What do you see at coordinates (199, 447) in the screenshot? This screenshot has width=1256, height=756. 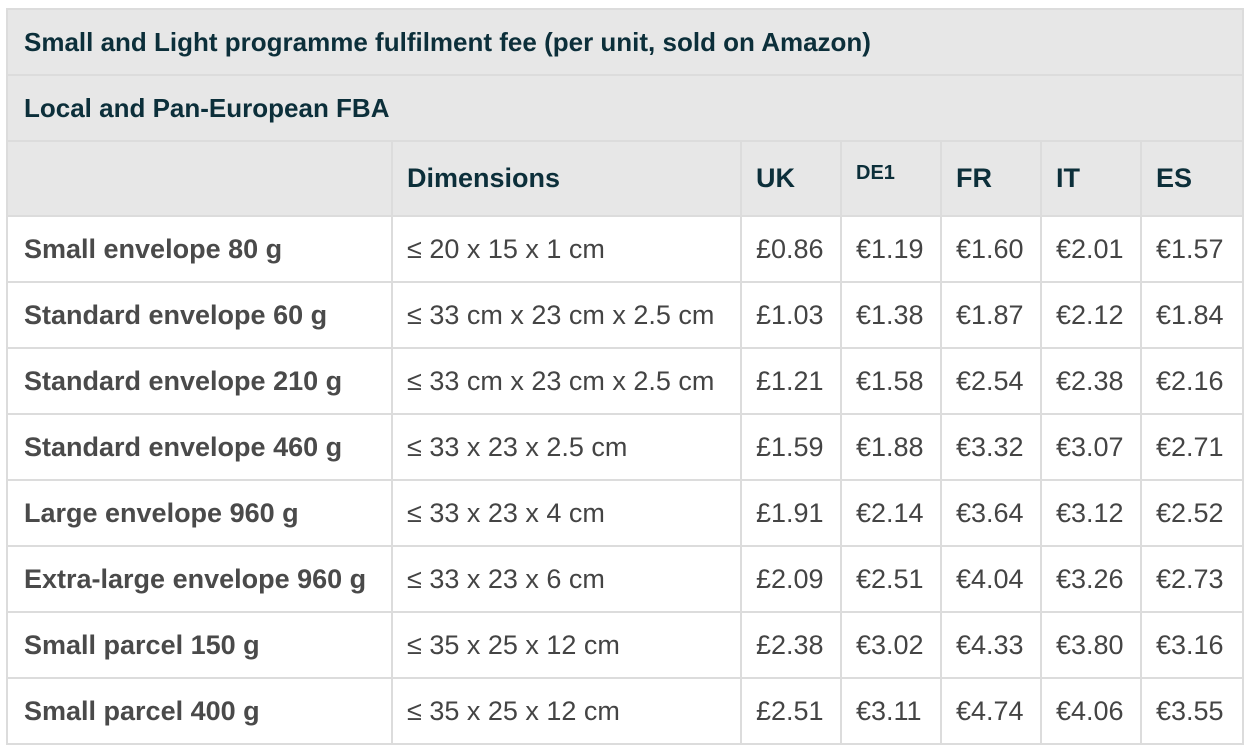 I see `row-name: Standard envelope 460 g` at bounding box center [199, 447].